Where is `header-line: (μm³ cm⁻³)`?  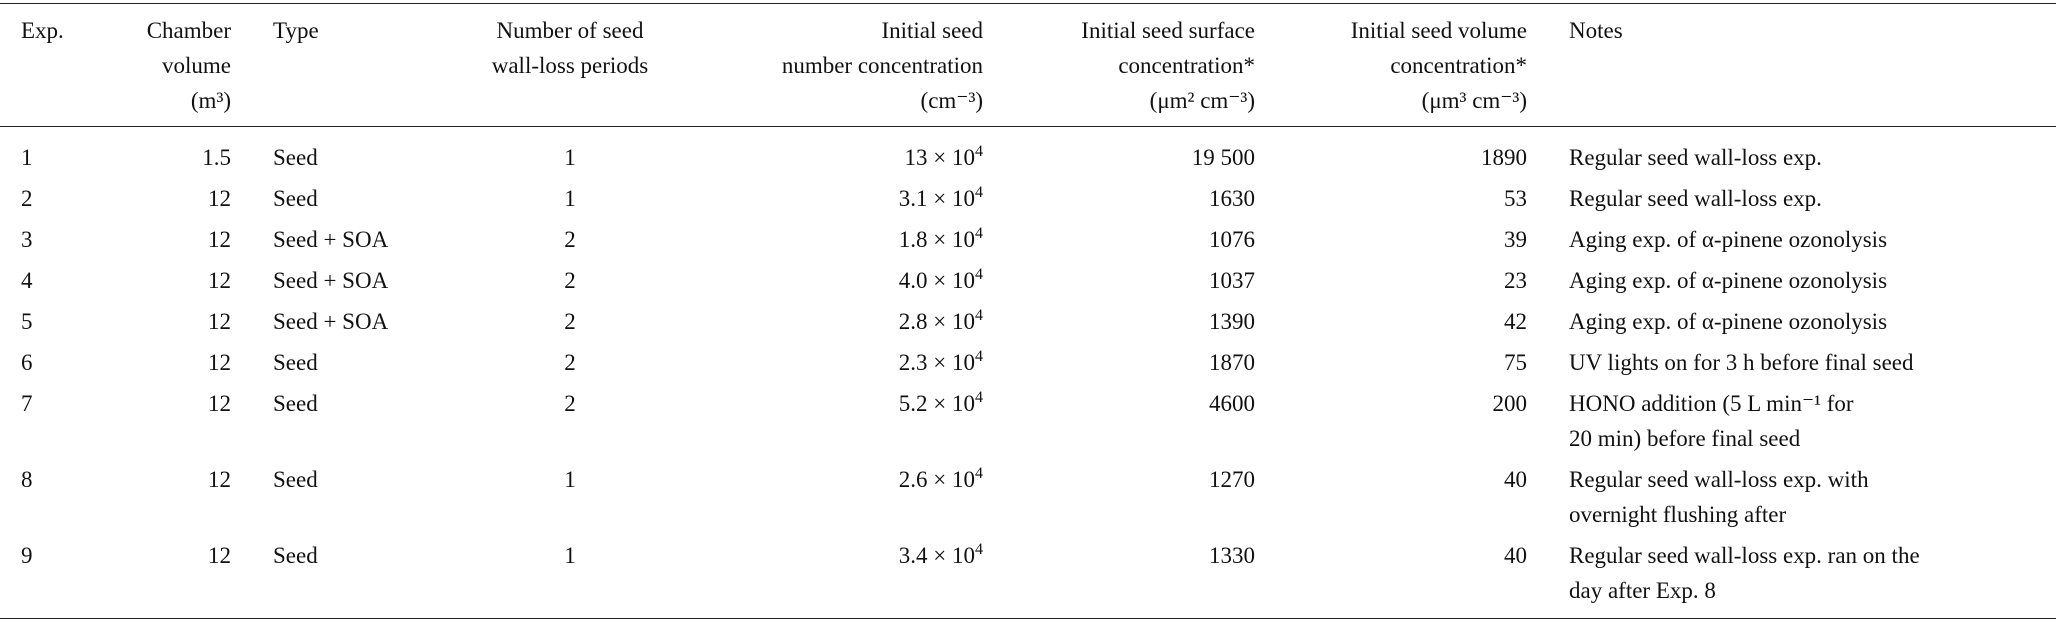
header-line: (μm³ cm⁻³) is located at coordinates (1474, 100).